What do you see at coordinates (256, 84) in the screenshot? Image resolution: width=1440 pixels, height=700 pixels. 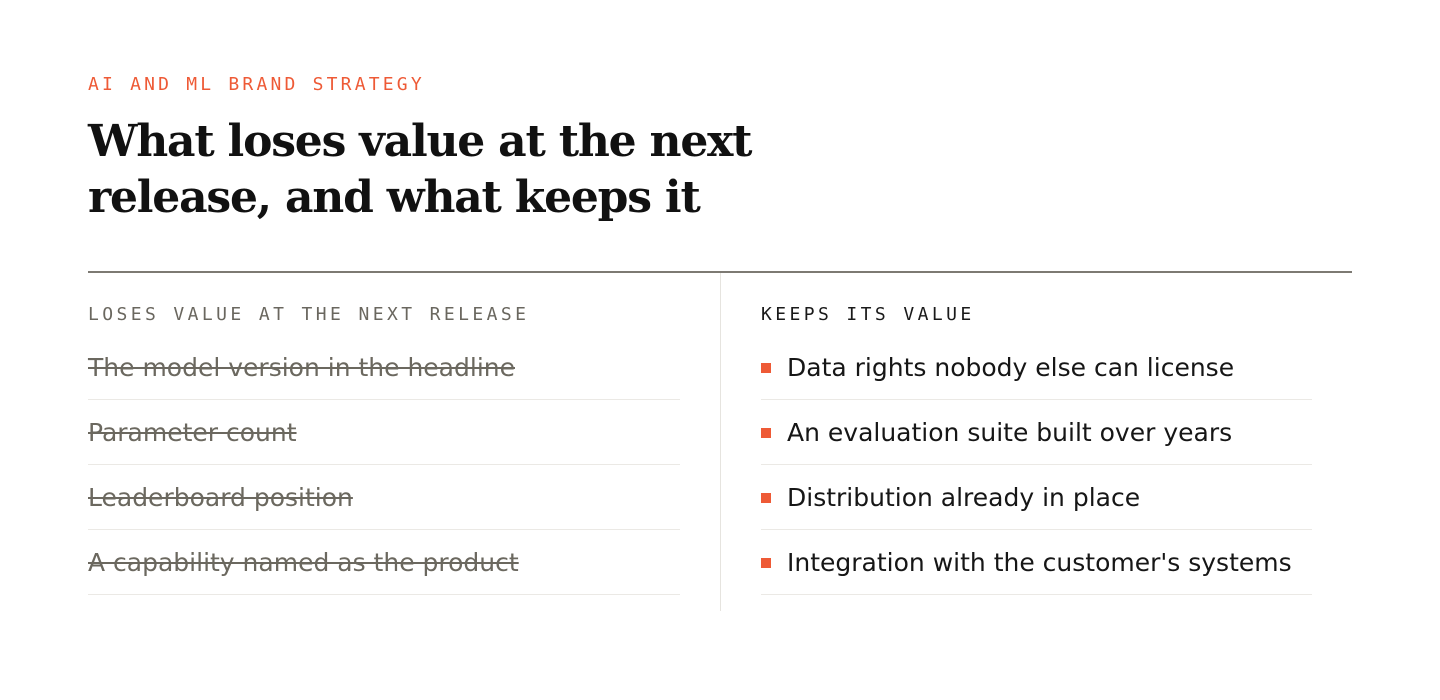 I see `eyebrow-label: AI AND ML BRAND STRATEGY` at bounding box center [256, 84].